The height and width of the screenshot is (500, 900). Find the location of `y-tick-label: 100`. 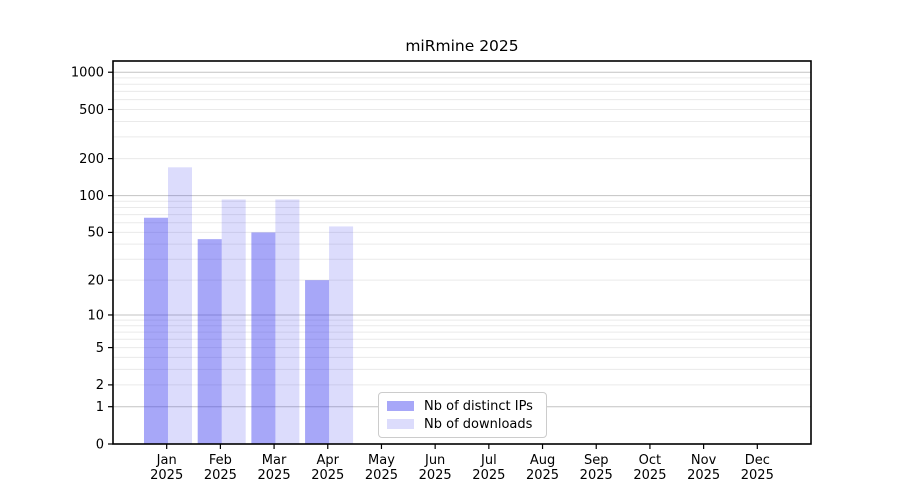

y-tick-label: 100 is located at coordinates (91, 196).